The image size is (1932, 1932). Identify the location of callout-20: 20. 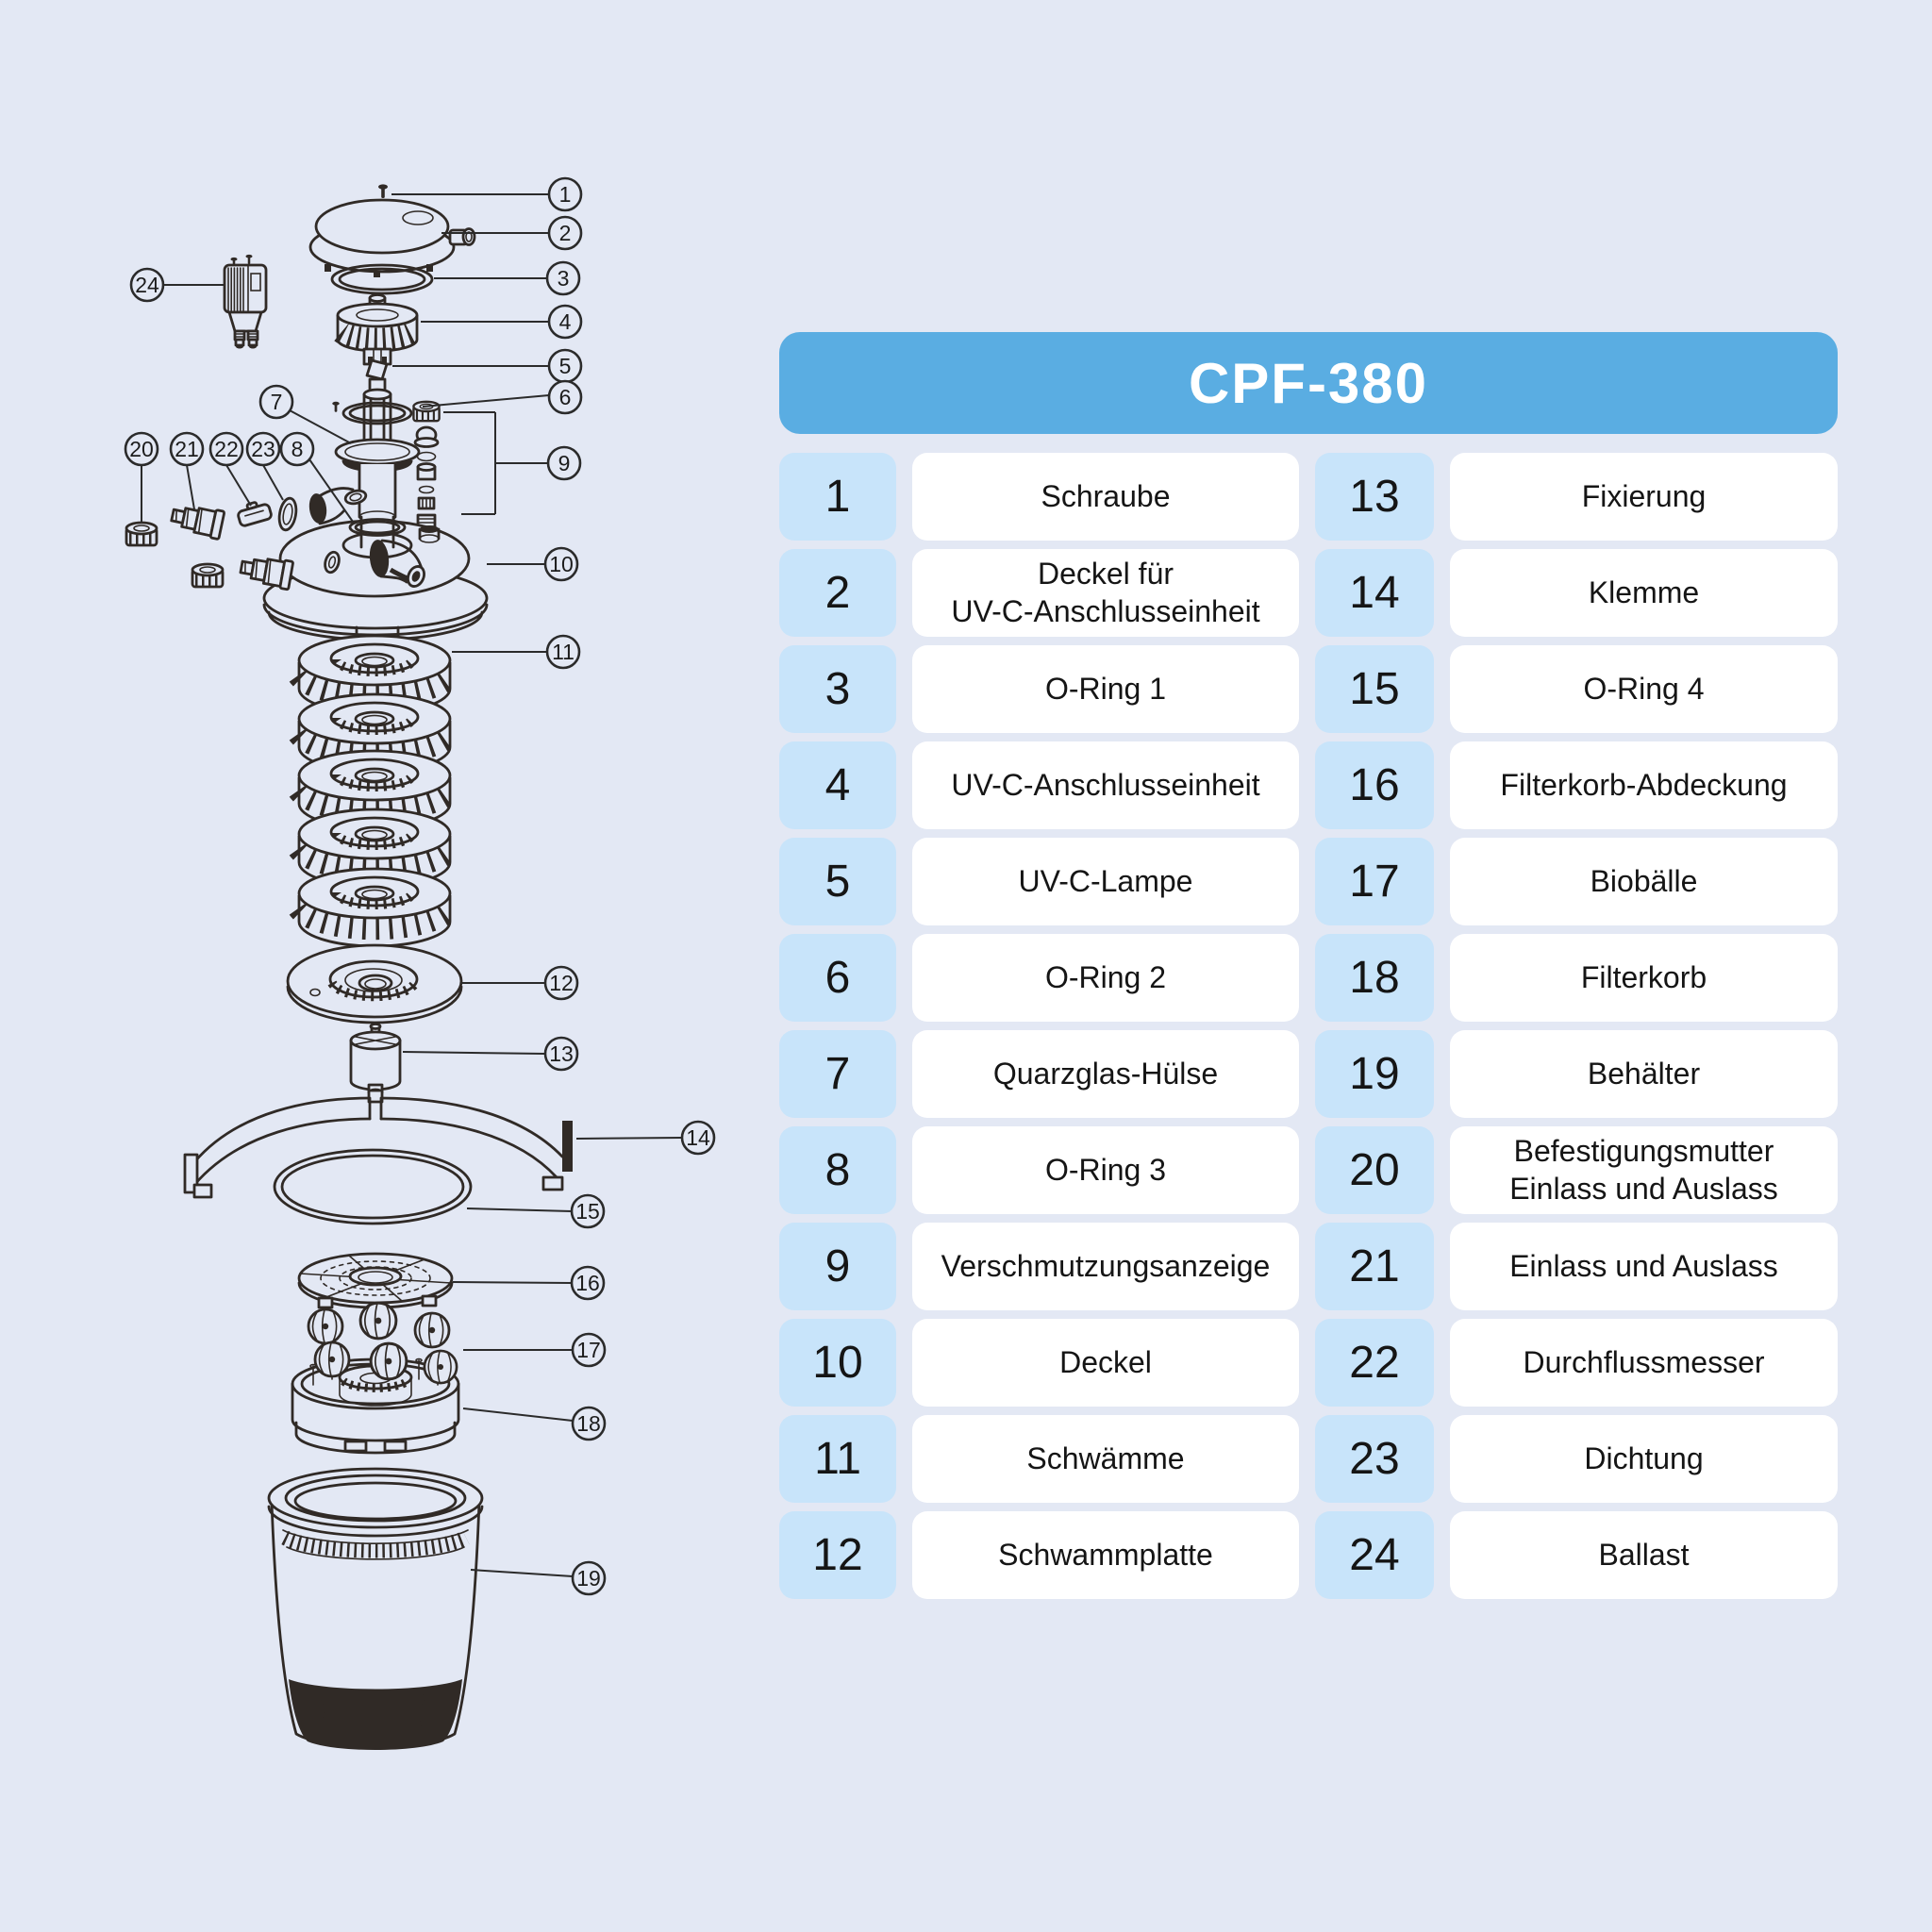
(141, 449).